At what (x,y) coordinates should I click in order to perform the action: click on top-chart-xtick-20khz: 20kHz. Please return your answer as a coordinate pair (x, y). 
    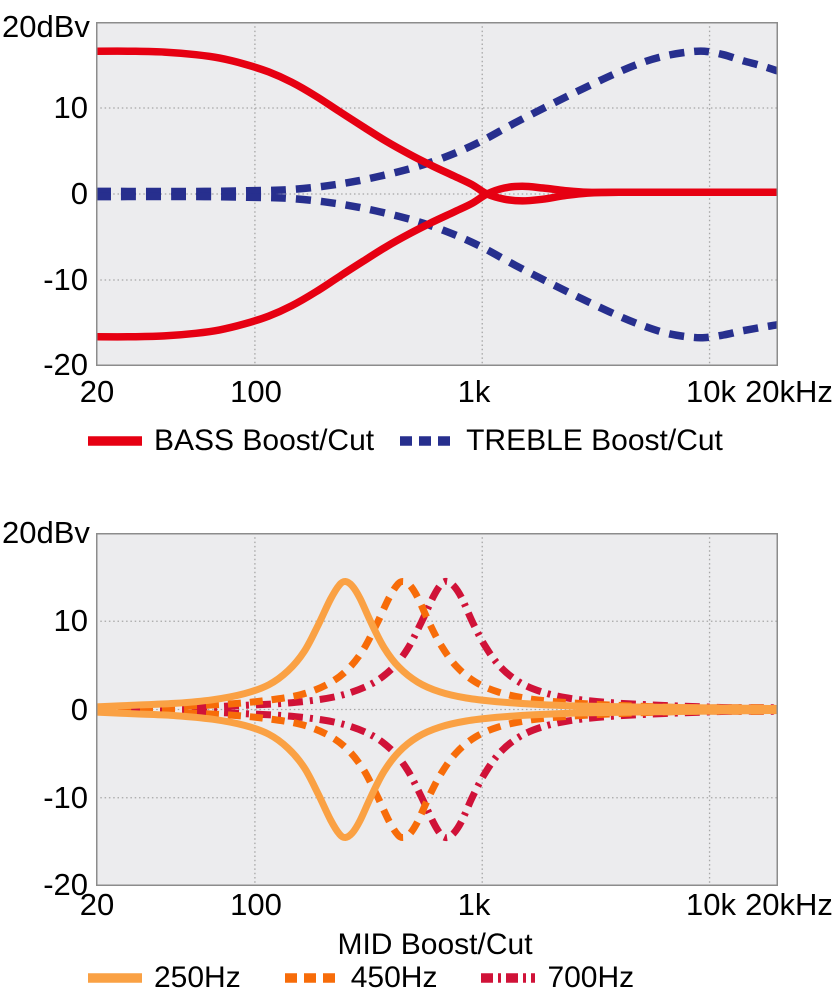
    Looking at the image, I should click on (788, 391).